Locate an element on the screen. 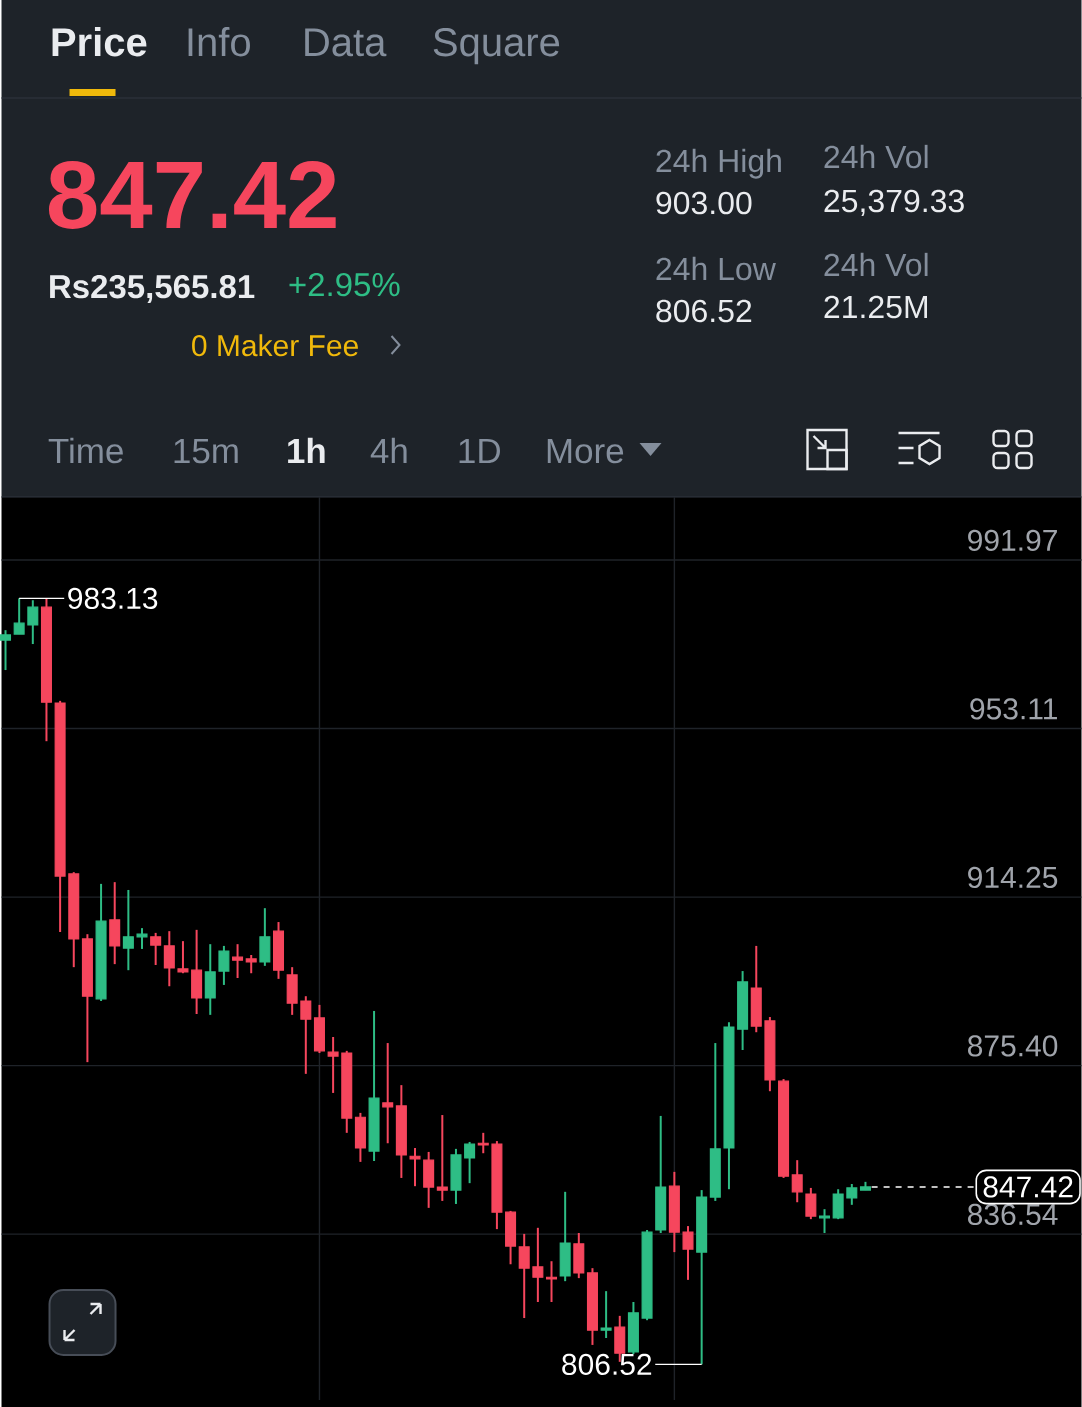  text: 4h is located at coordinates (388, 450).